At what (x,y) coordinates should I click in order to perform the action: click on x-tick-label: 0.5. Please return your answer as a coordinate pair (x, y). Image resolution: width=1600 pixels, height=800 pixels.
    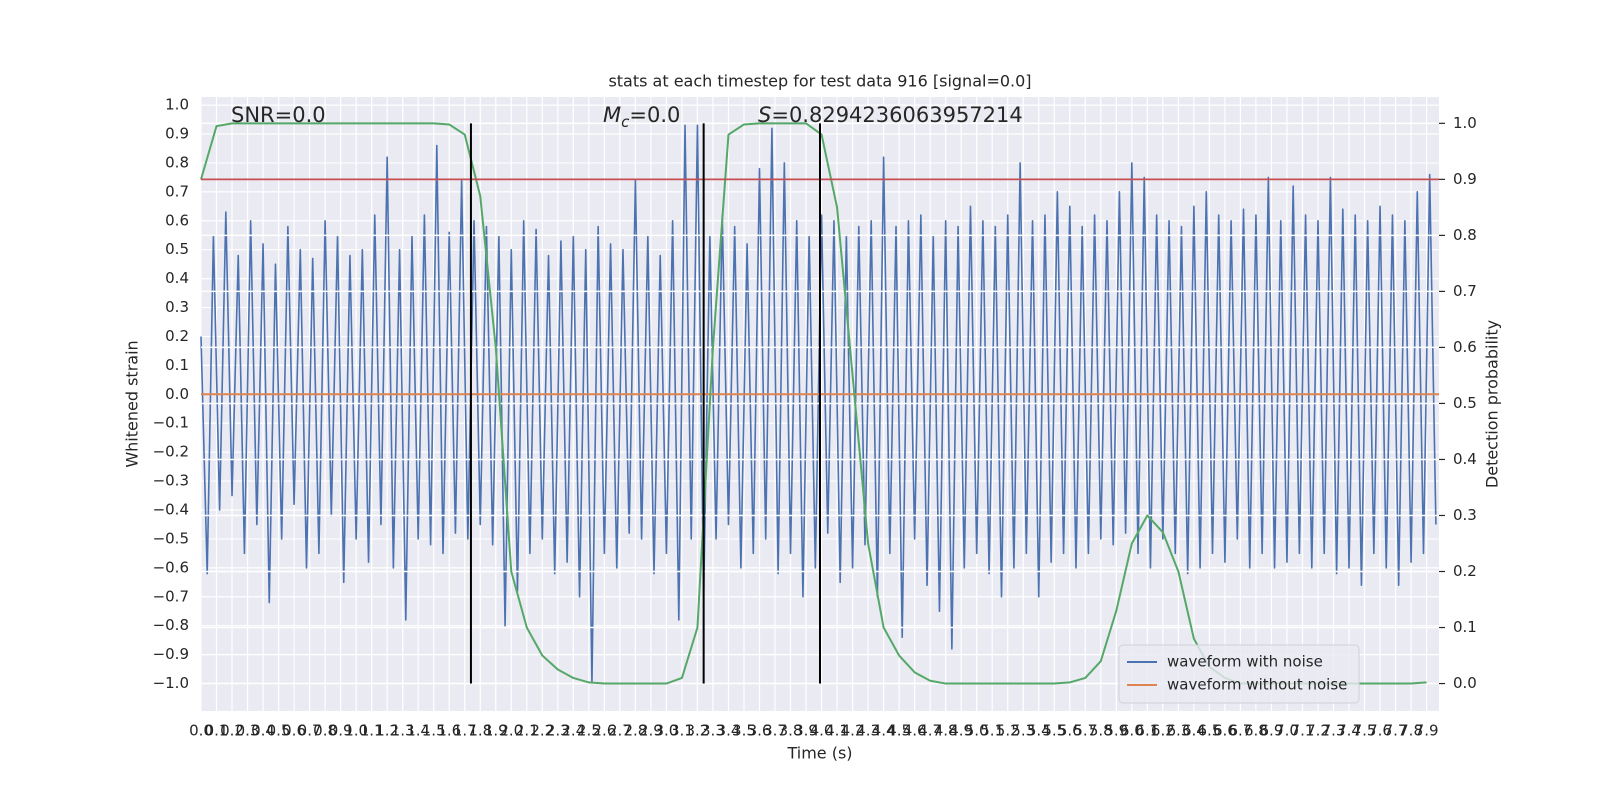
    Looking at the image, I should click on (279, 731).